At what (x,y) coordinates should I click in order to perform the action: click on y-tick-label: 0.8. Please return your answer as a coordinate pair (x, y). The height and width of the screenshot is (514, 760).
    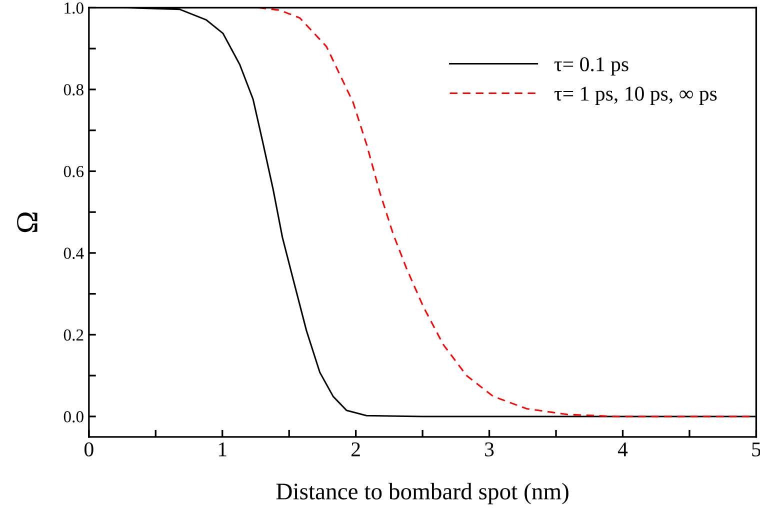
    Looking at the image, I should click on (74, 90).